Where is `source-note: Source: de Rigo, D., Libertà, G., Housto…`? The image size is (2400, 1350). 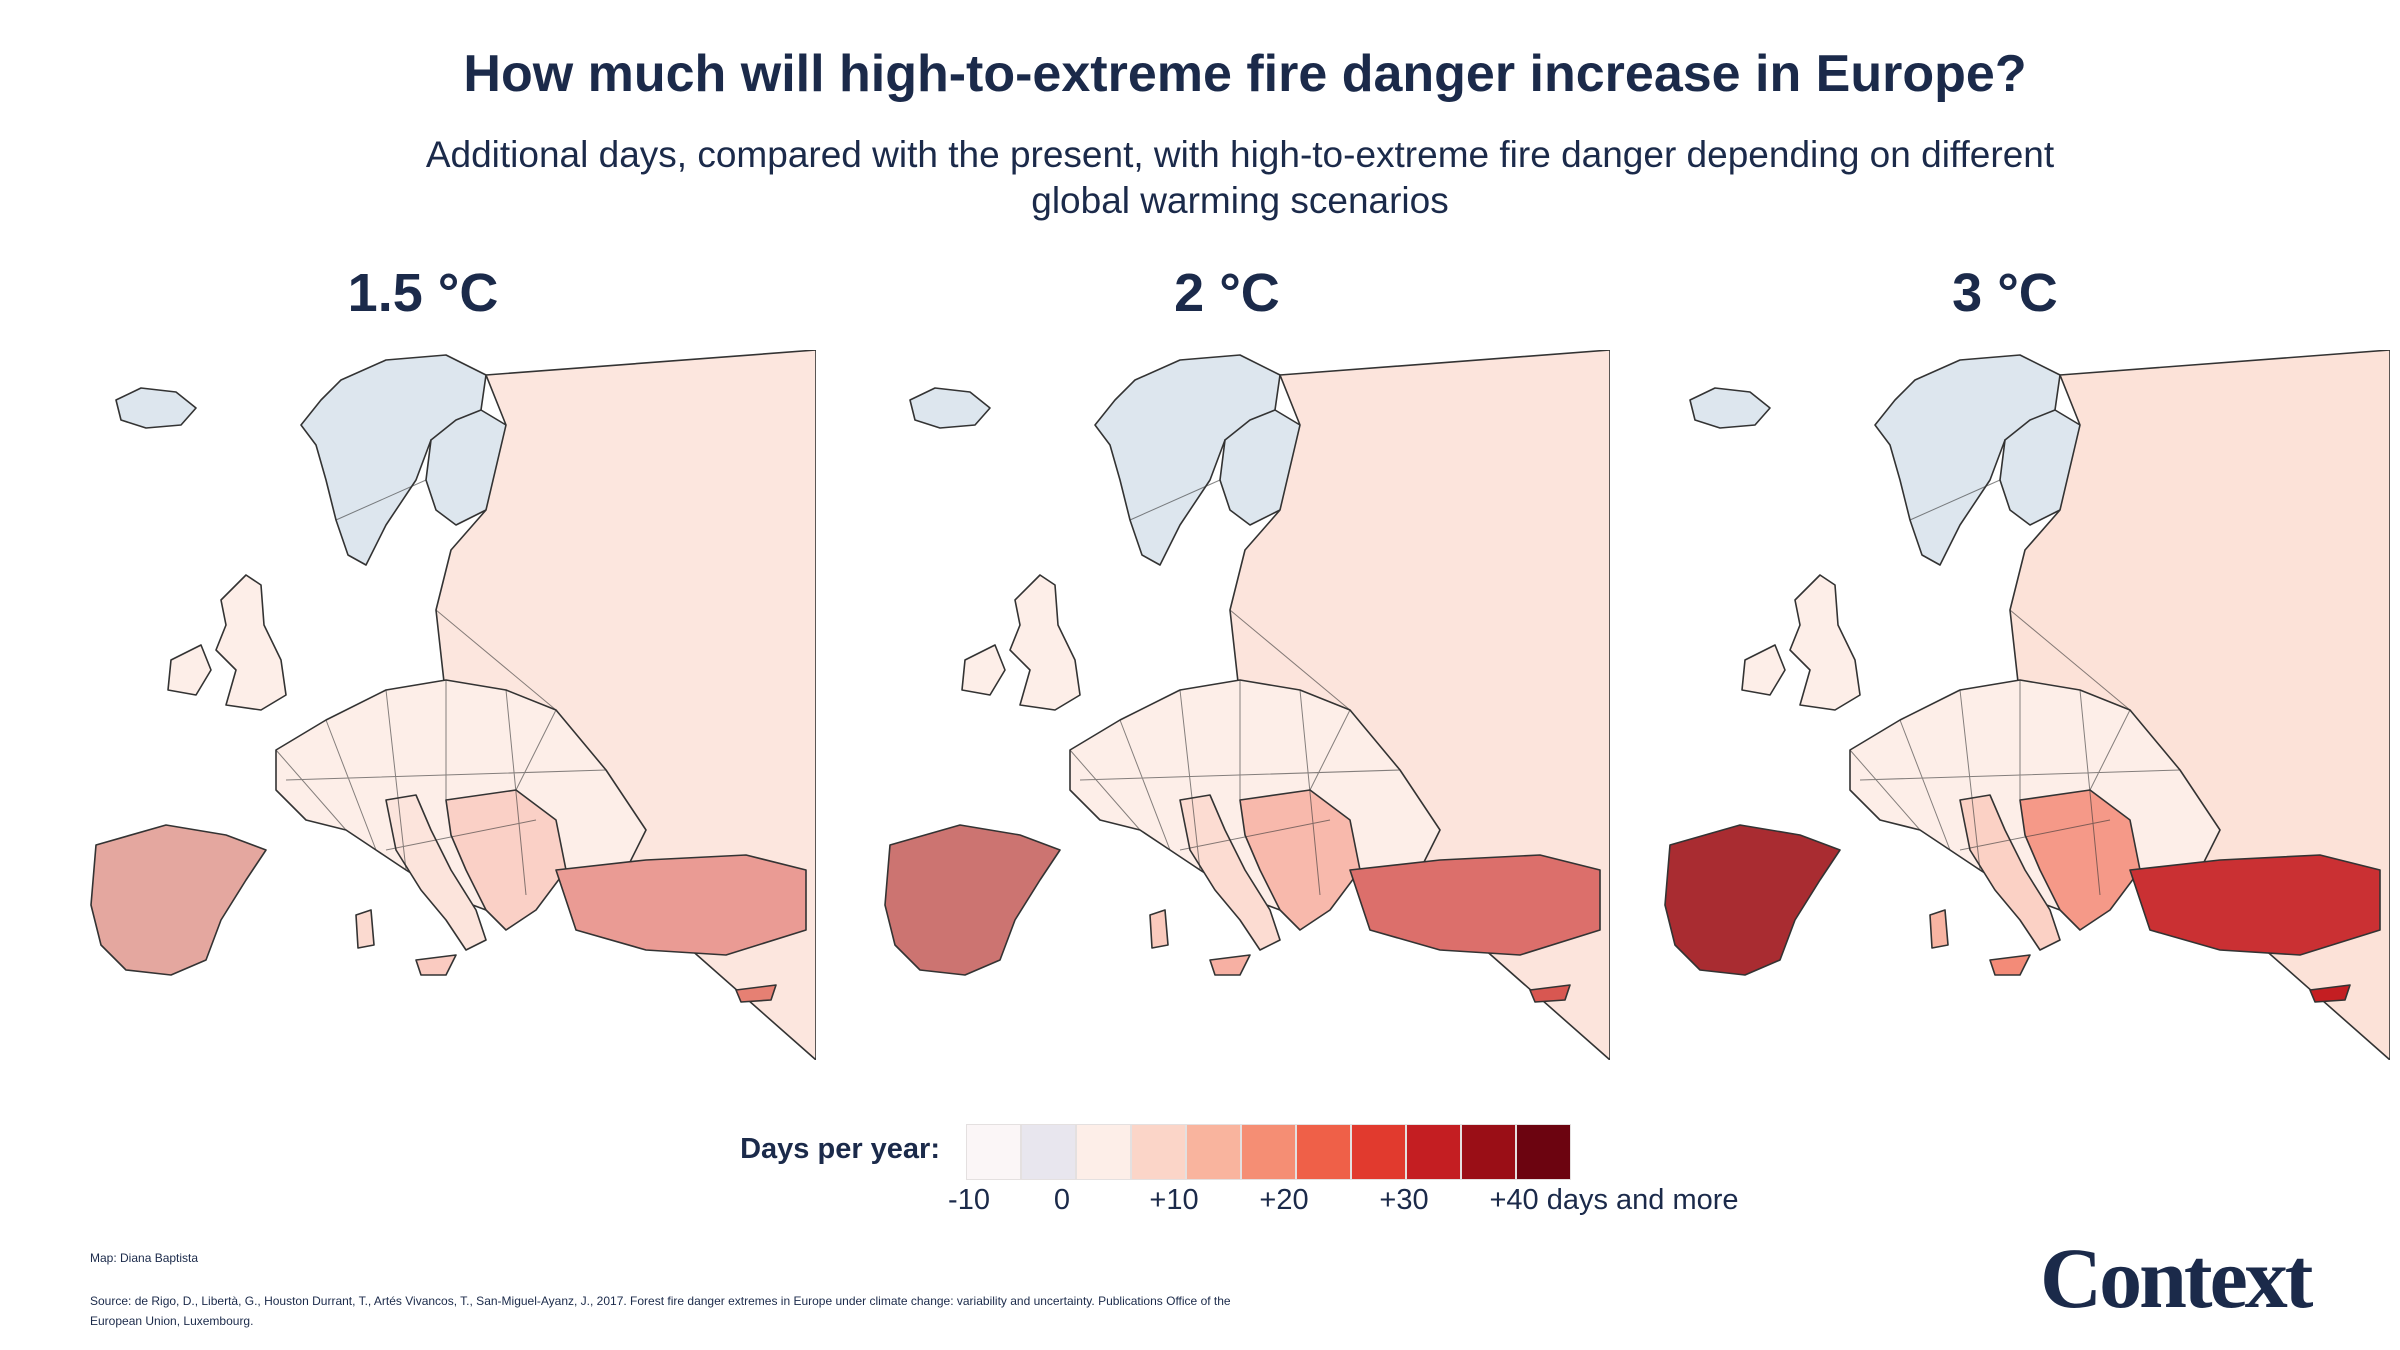 source-note: Source: de Rigo, D., Libertà, G., Housto… is located at coordinates (660, 1311).